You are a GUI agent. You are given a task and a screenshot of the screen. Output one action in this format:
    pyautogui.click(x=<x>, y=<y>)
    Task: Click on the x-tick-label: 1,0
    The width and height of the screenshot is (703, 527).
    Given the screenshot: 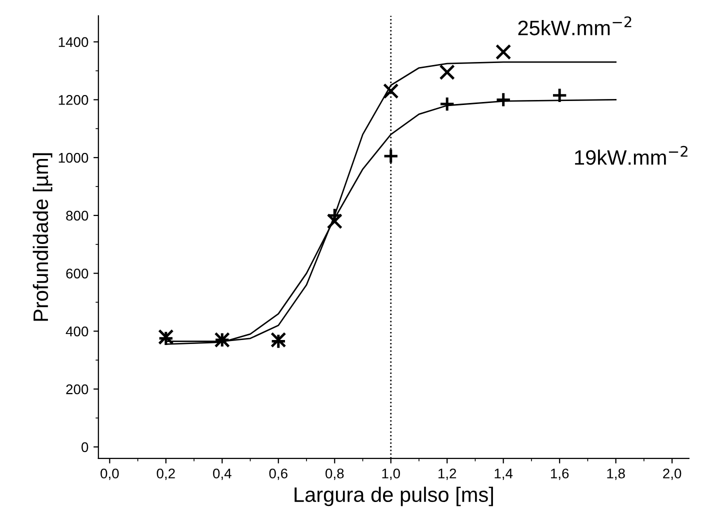 What is the action you would take?
    pyautogui.click(x=391, y=474)
    